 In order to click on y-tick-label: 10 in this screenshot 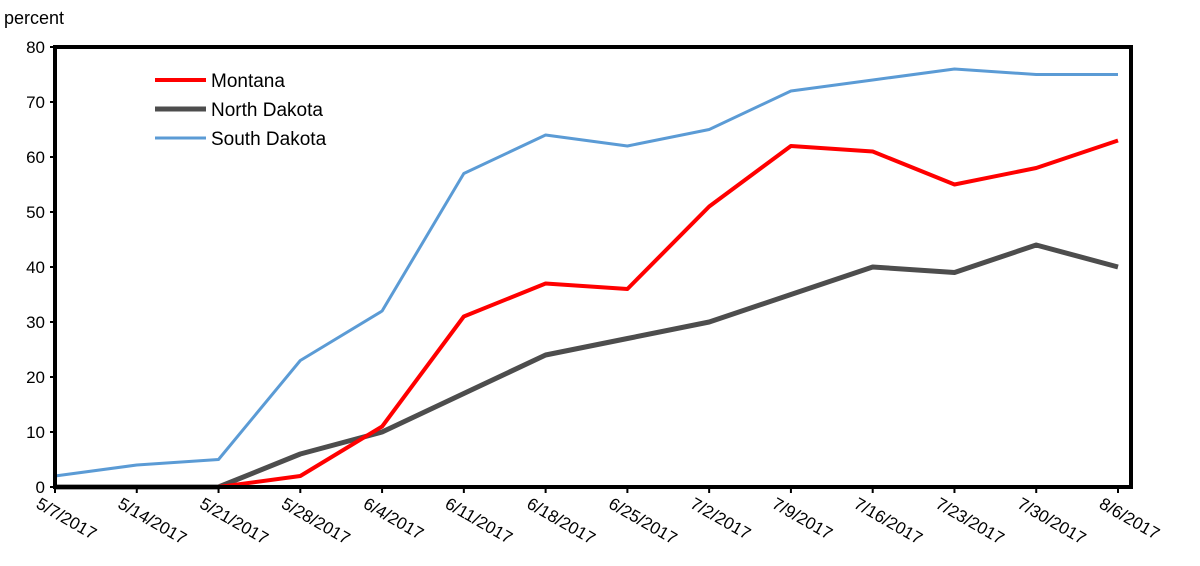, I will do `click(35, 432)`.